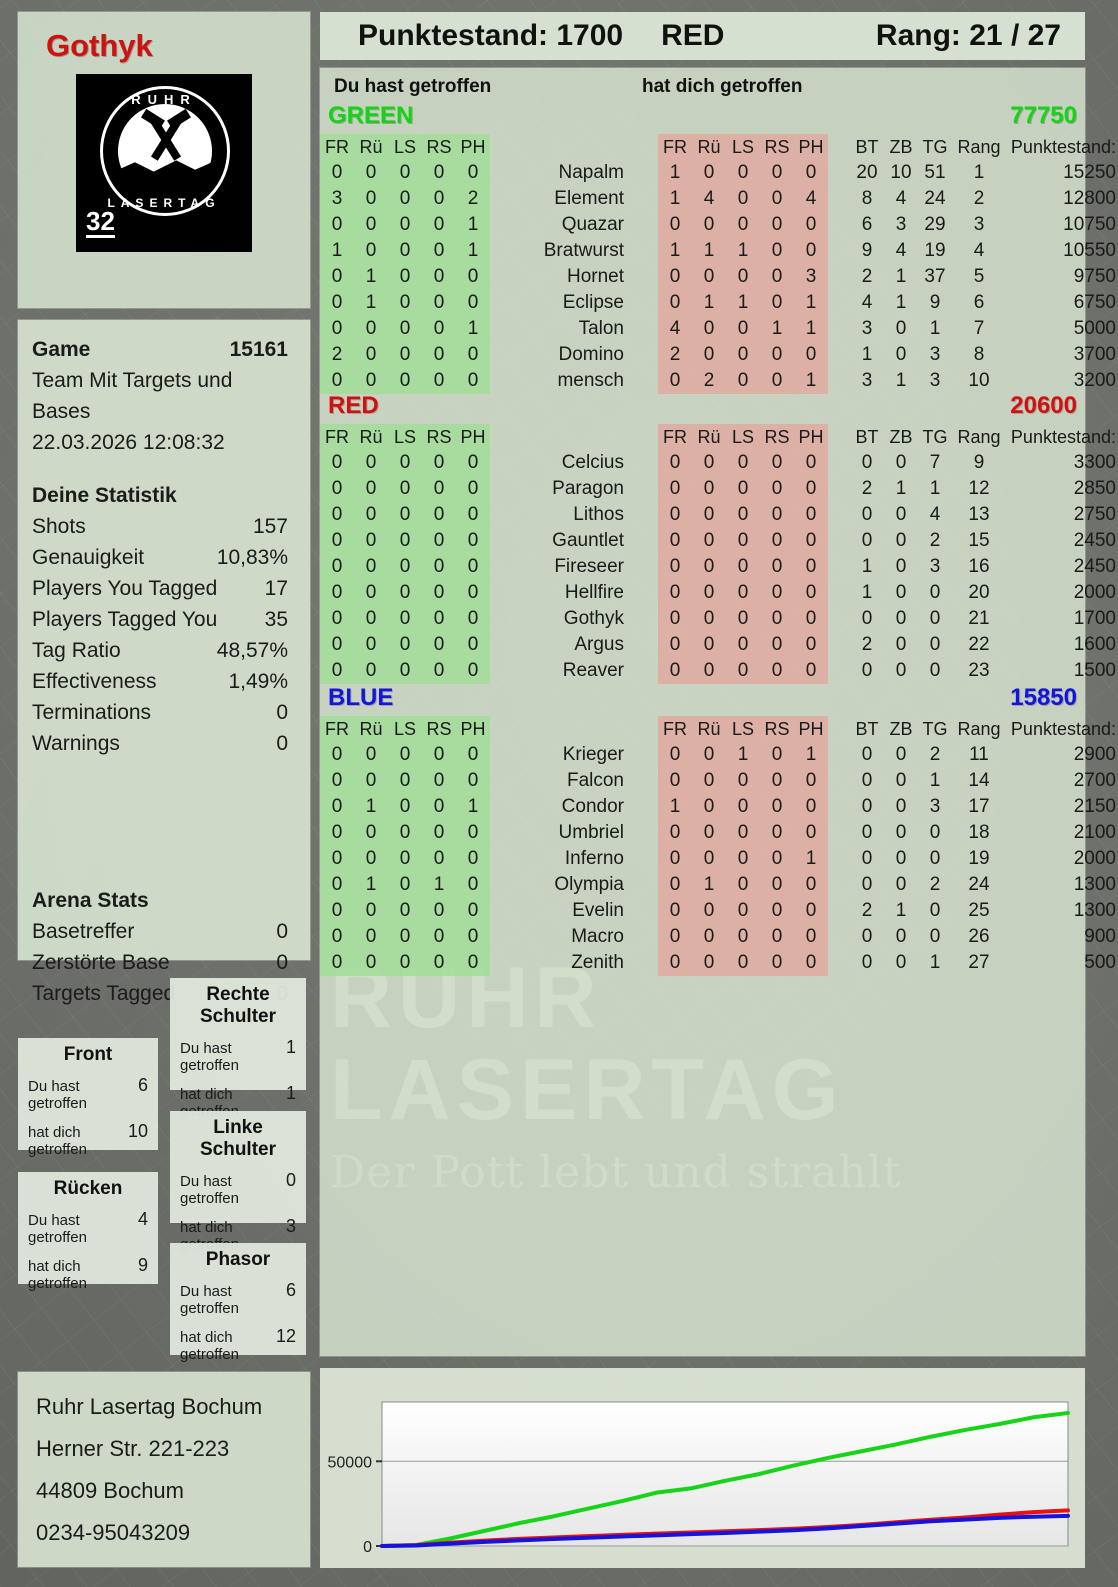 The width and height of the screenshot is (1118, 1587). What do you see at coordinates (238, 1259) in the screenshot?
I see `bodypart-title: Phasor` at bounding box center [238, 1259].